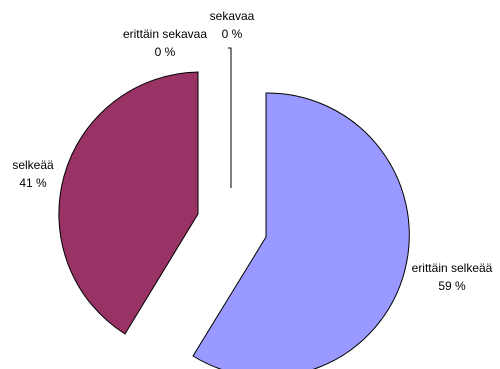  I want to click on label-selkeaa-value: 41 %, so click(33, 183).